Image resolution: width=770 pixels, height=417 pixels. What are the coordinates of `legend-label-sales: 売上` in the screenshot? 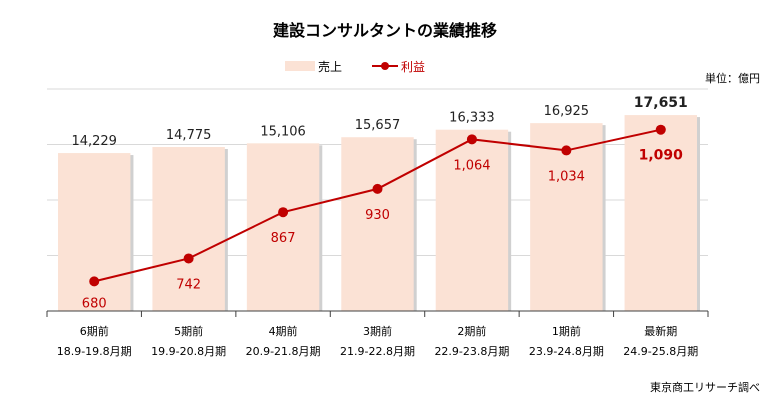 It's located at (330, 66).